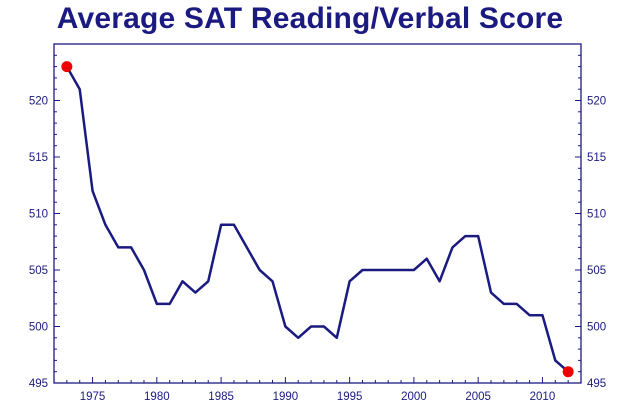 This screenshot has height=412, width=620. Describe the element at coordinates (38, 215) in the screenshot. I see `y-tick-label-left: 510` at that location.